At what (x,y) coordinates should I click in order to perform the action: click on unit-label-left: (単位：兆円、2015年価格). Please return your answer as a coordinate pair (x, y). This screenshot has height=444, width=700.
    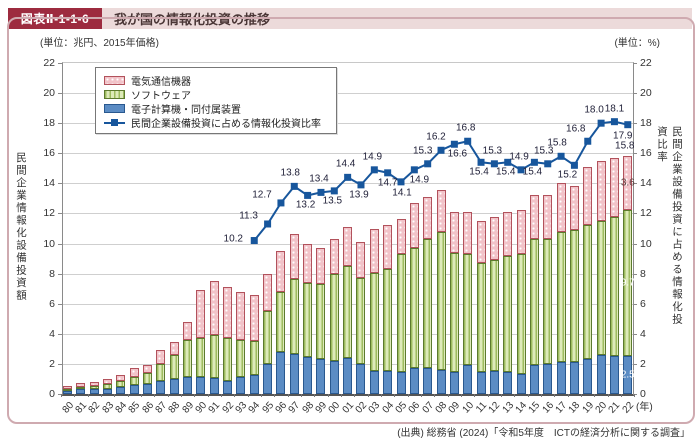
    Looking at the image, I should click on (99, 43).